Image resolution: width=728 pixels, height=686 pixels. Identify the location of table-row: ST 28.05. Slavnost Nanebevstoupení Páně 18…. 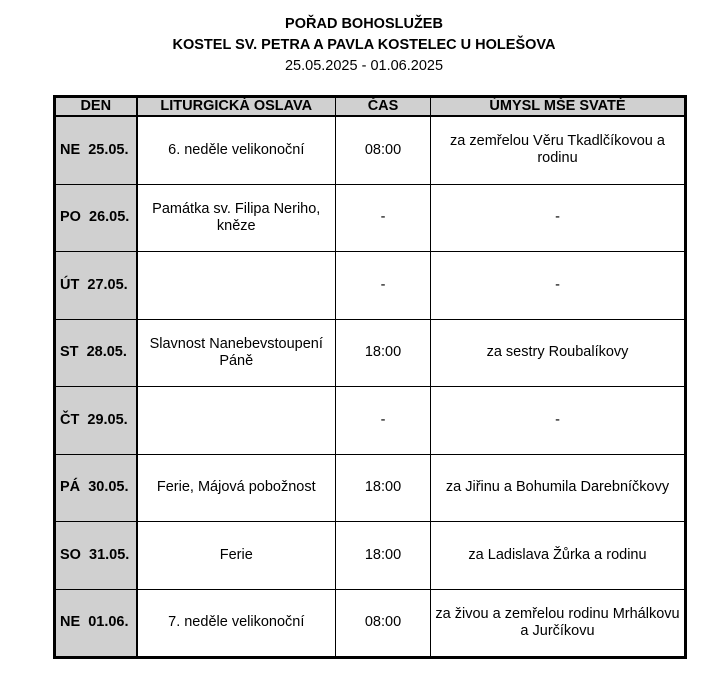
(370, 352).